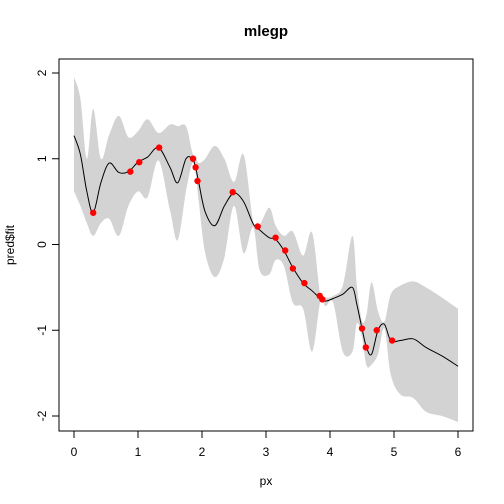  I want to click on x-tick-label: 6, so click(458, 452).